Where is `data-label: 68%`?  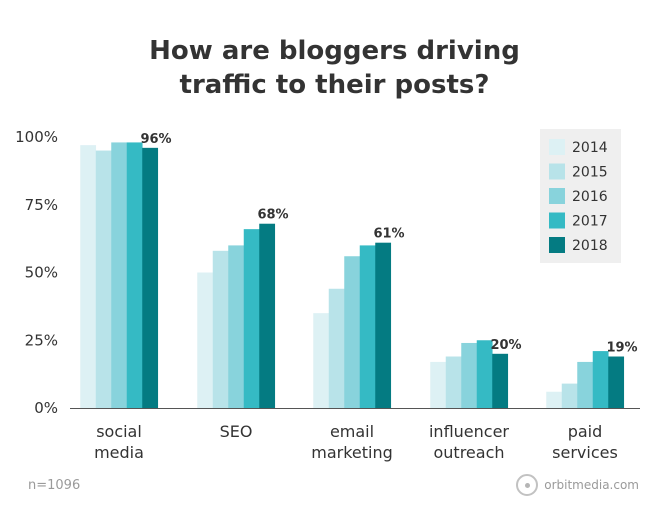 data-label: 68% is located at coordinates (272, 215).